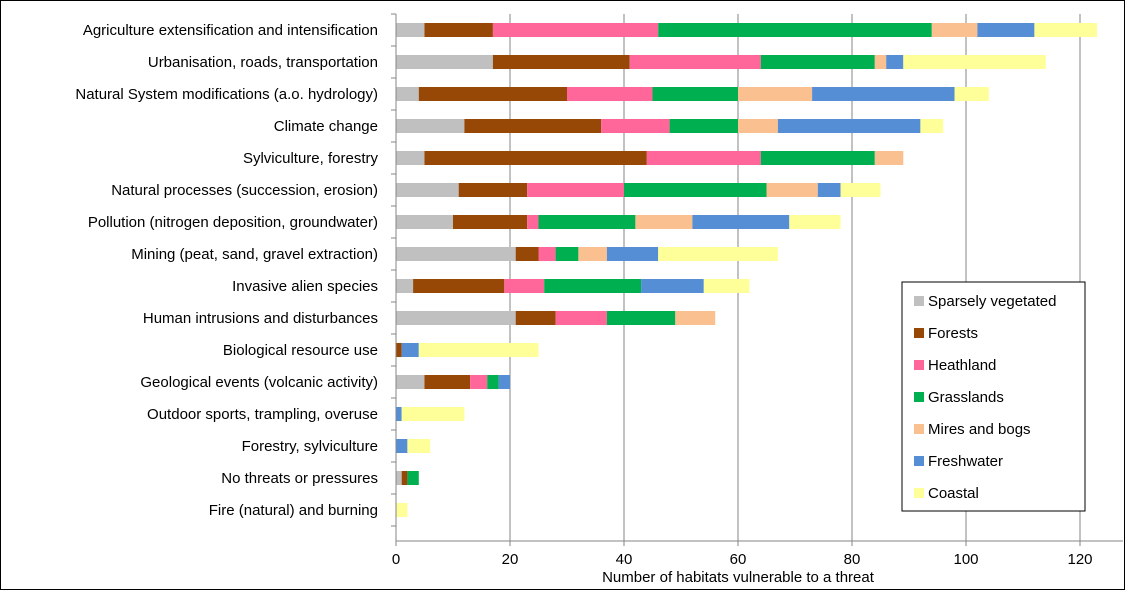  What do you see at coordinates (966, 397) in the screenshot?
I see `legend-label: Grasslands` at bounding box center [966, 397].